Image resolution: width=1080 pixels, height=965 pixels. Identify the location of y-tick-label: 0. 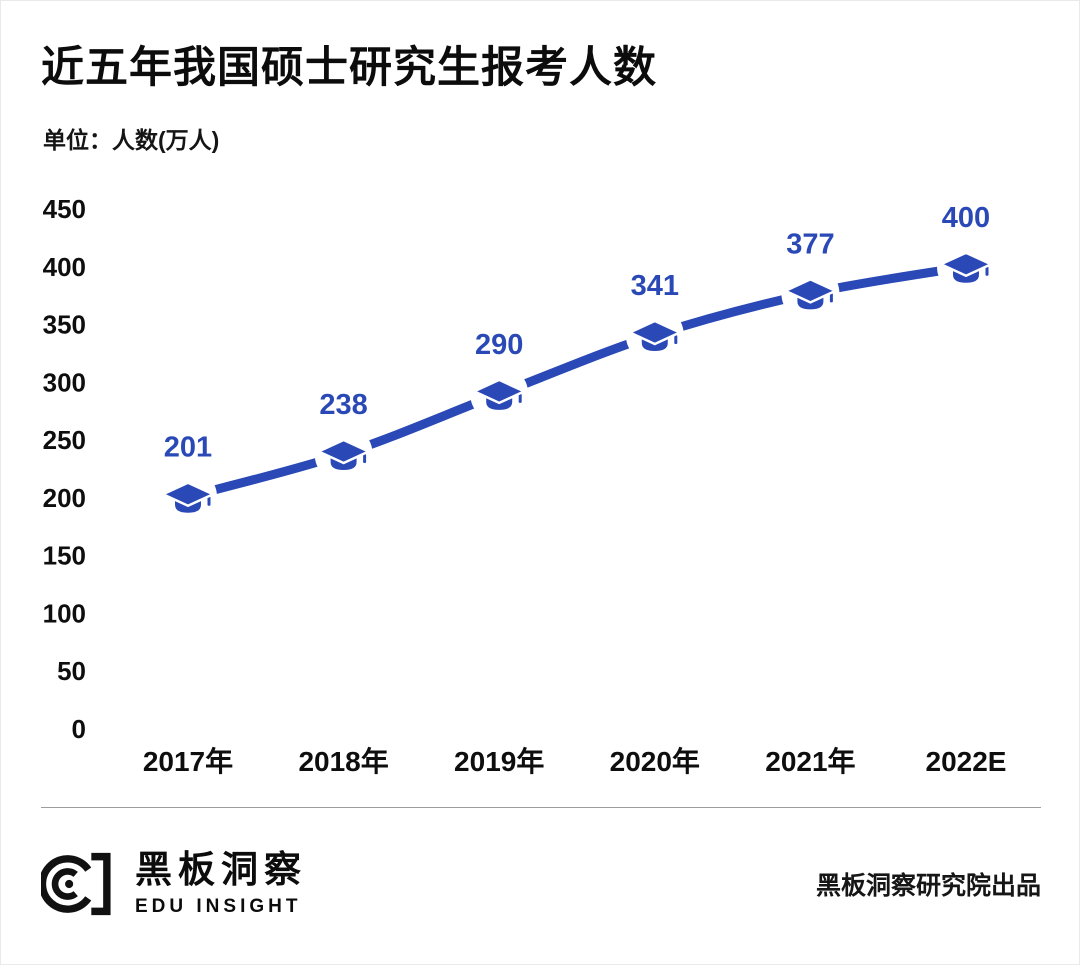
(79, 729).